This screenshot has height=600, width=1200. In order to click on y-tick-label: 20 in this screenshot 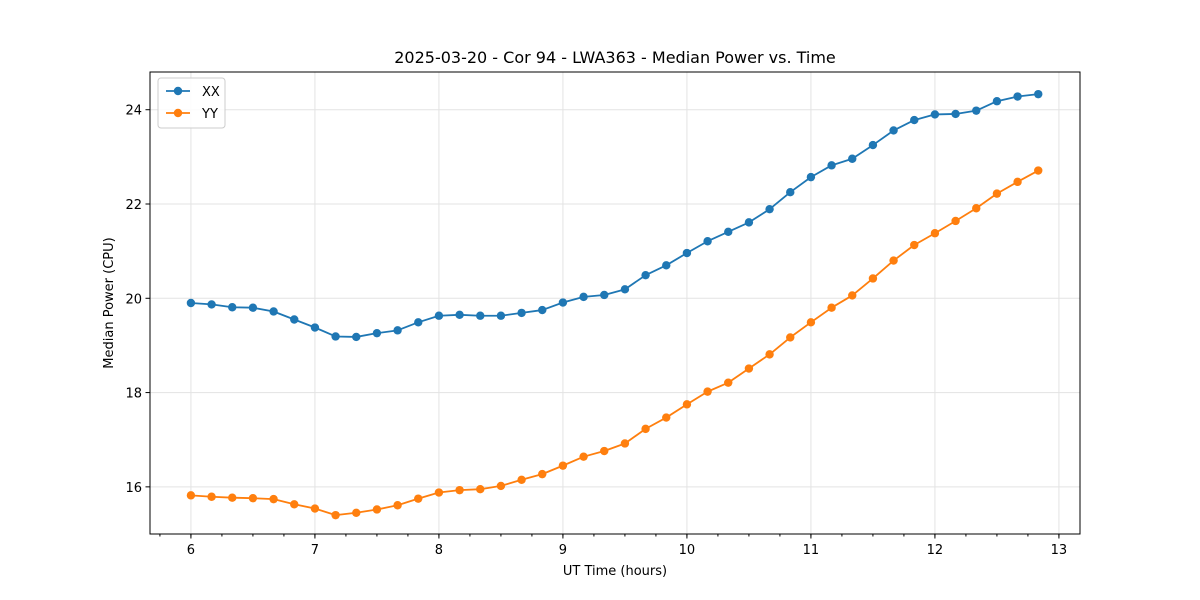, I will do `click(133, 299)`.